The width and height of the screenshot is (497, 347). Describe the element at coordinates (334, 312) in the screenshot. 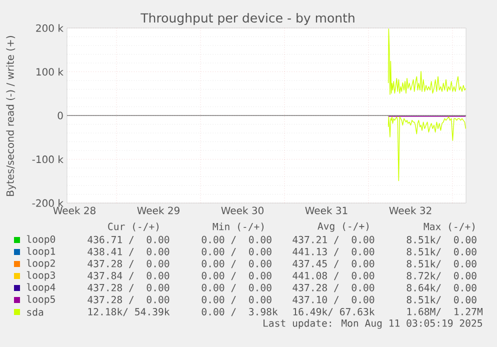

I see `text: 16.49k/ 67.63k` at that location.